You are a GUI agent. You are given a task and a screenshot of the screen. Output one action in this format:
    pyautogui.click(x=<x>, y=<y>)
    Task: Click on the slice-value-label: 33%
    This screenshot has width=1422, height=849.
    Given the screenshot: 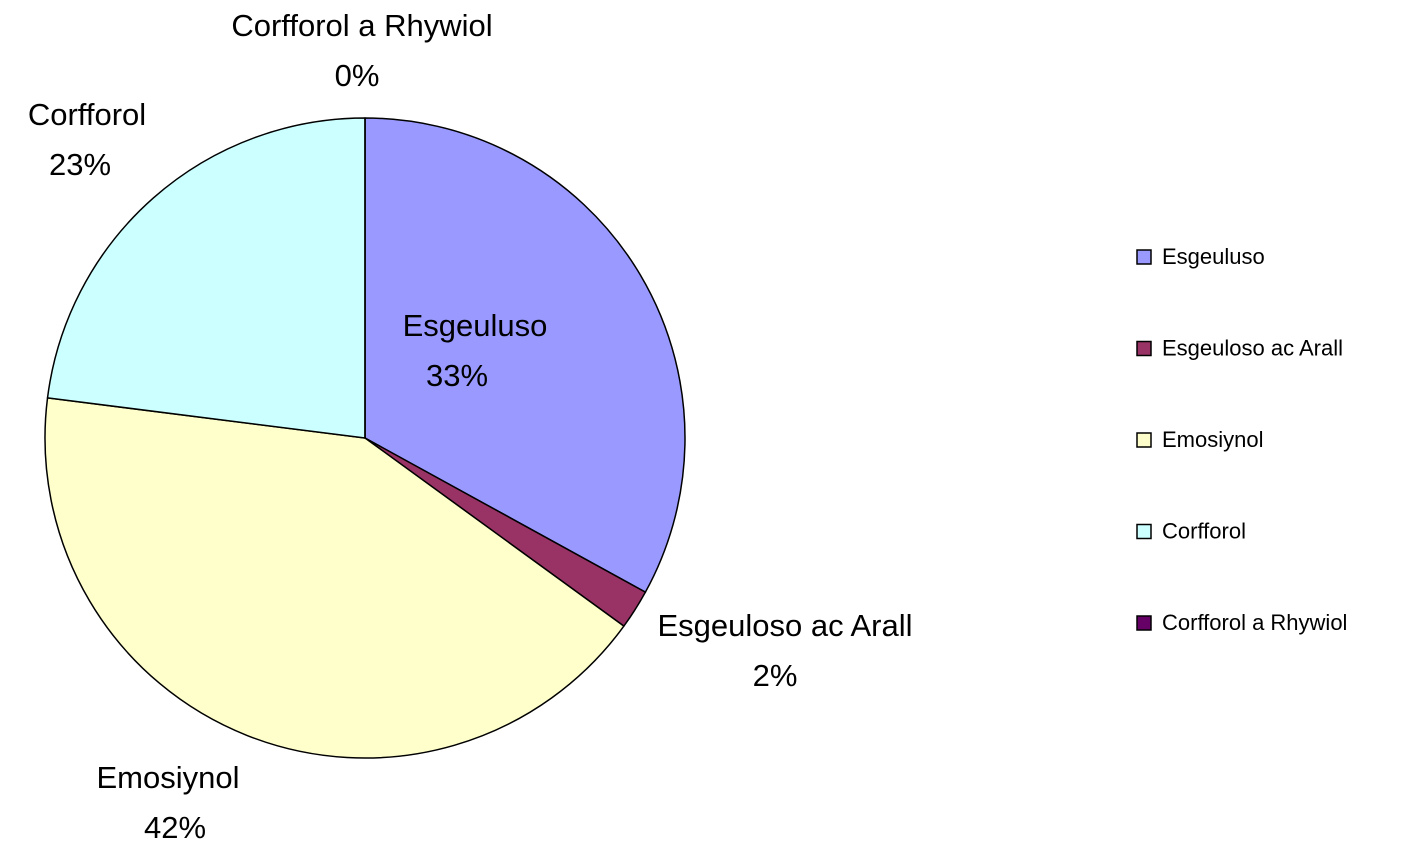 What is the action you would take?
    pyautogui.click(x=457, y=375)
    